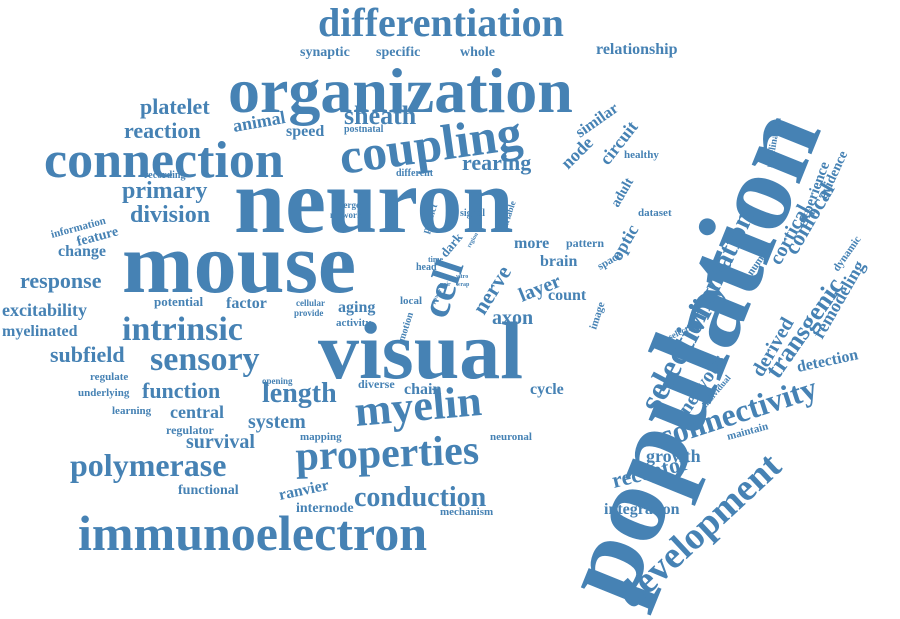 Image resolution: width=900 pixels, height=619 pixels. I want to click on word-wrap: wrap, so click(463, 285).